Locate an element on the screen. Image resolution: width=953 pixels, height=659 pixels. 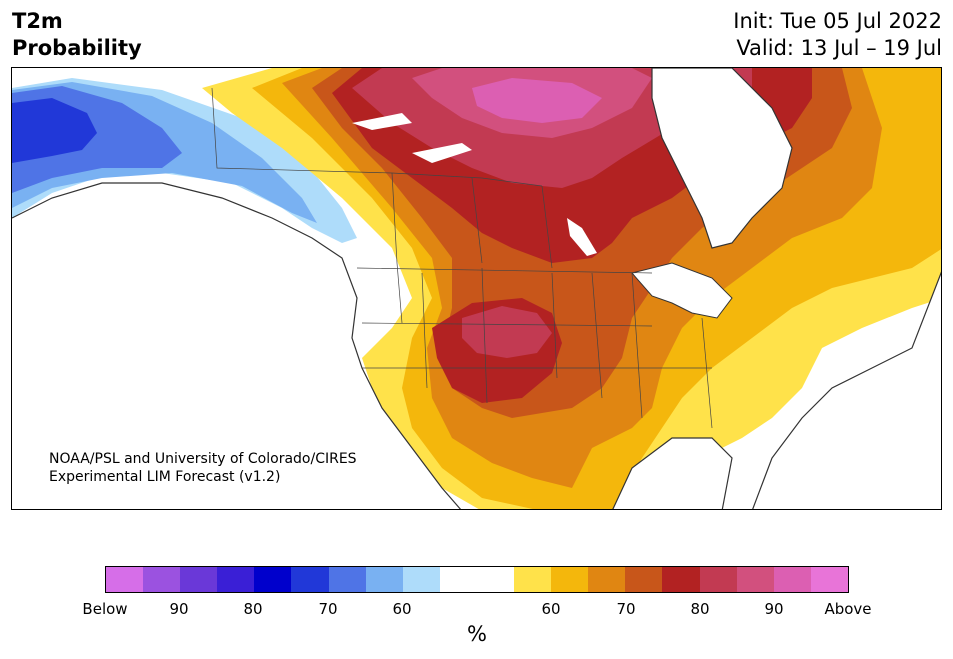
lake-winnipeg is located at coordinates (582, 237).